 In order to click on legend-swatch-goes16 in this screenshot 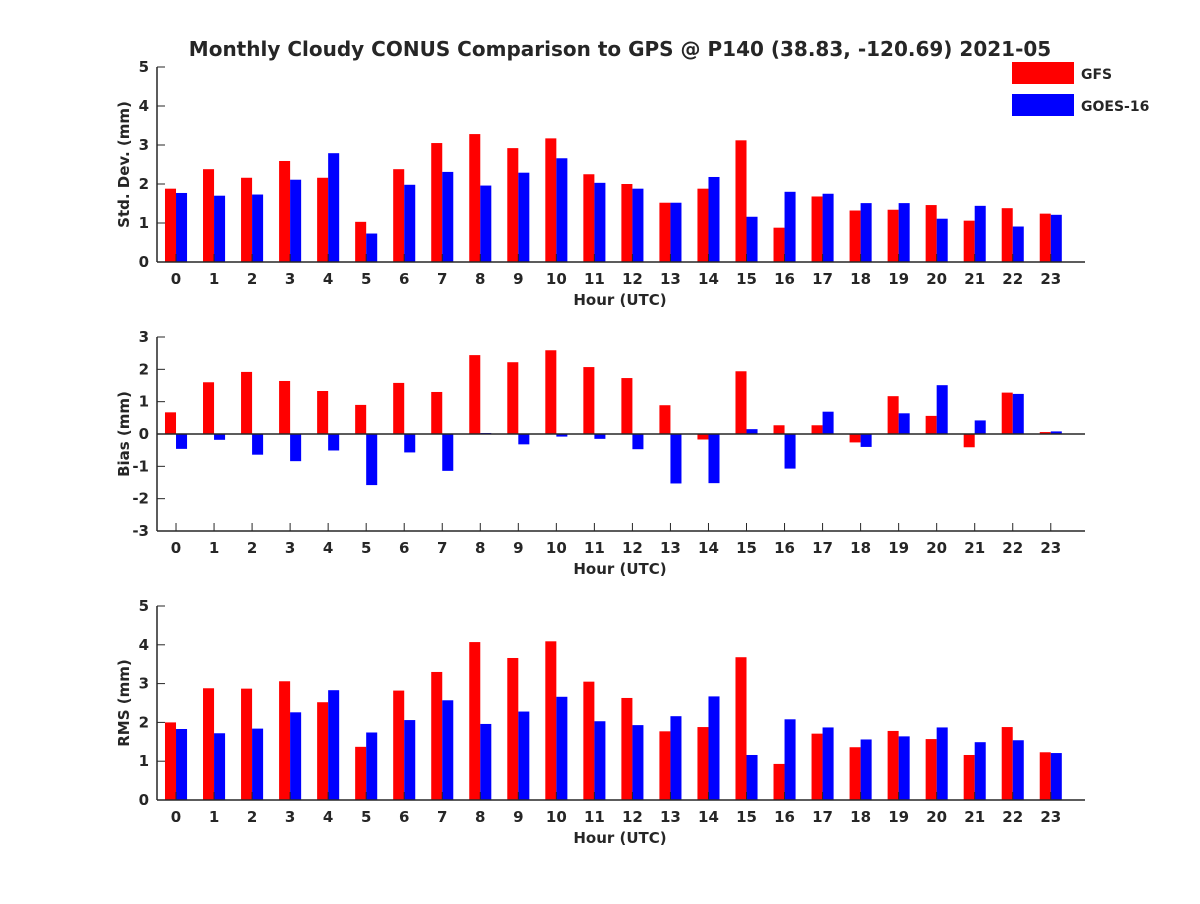, I will do `click(1043, 105)`.